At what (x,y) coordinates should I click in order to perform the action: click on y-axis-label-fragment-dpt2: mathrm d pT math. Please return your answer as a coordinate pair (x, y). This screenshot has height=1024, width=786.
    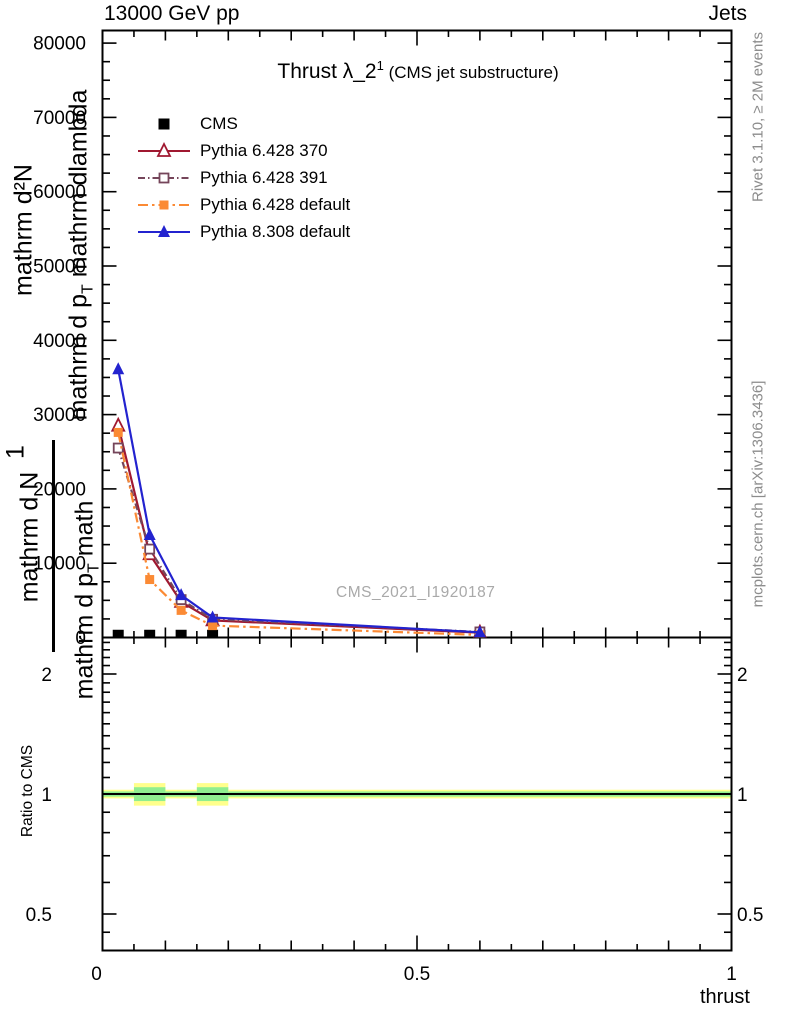
    Looking at the image, I should click on (86, 600).